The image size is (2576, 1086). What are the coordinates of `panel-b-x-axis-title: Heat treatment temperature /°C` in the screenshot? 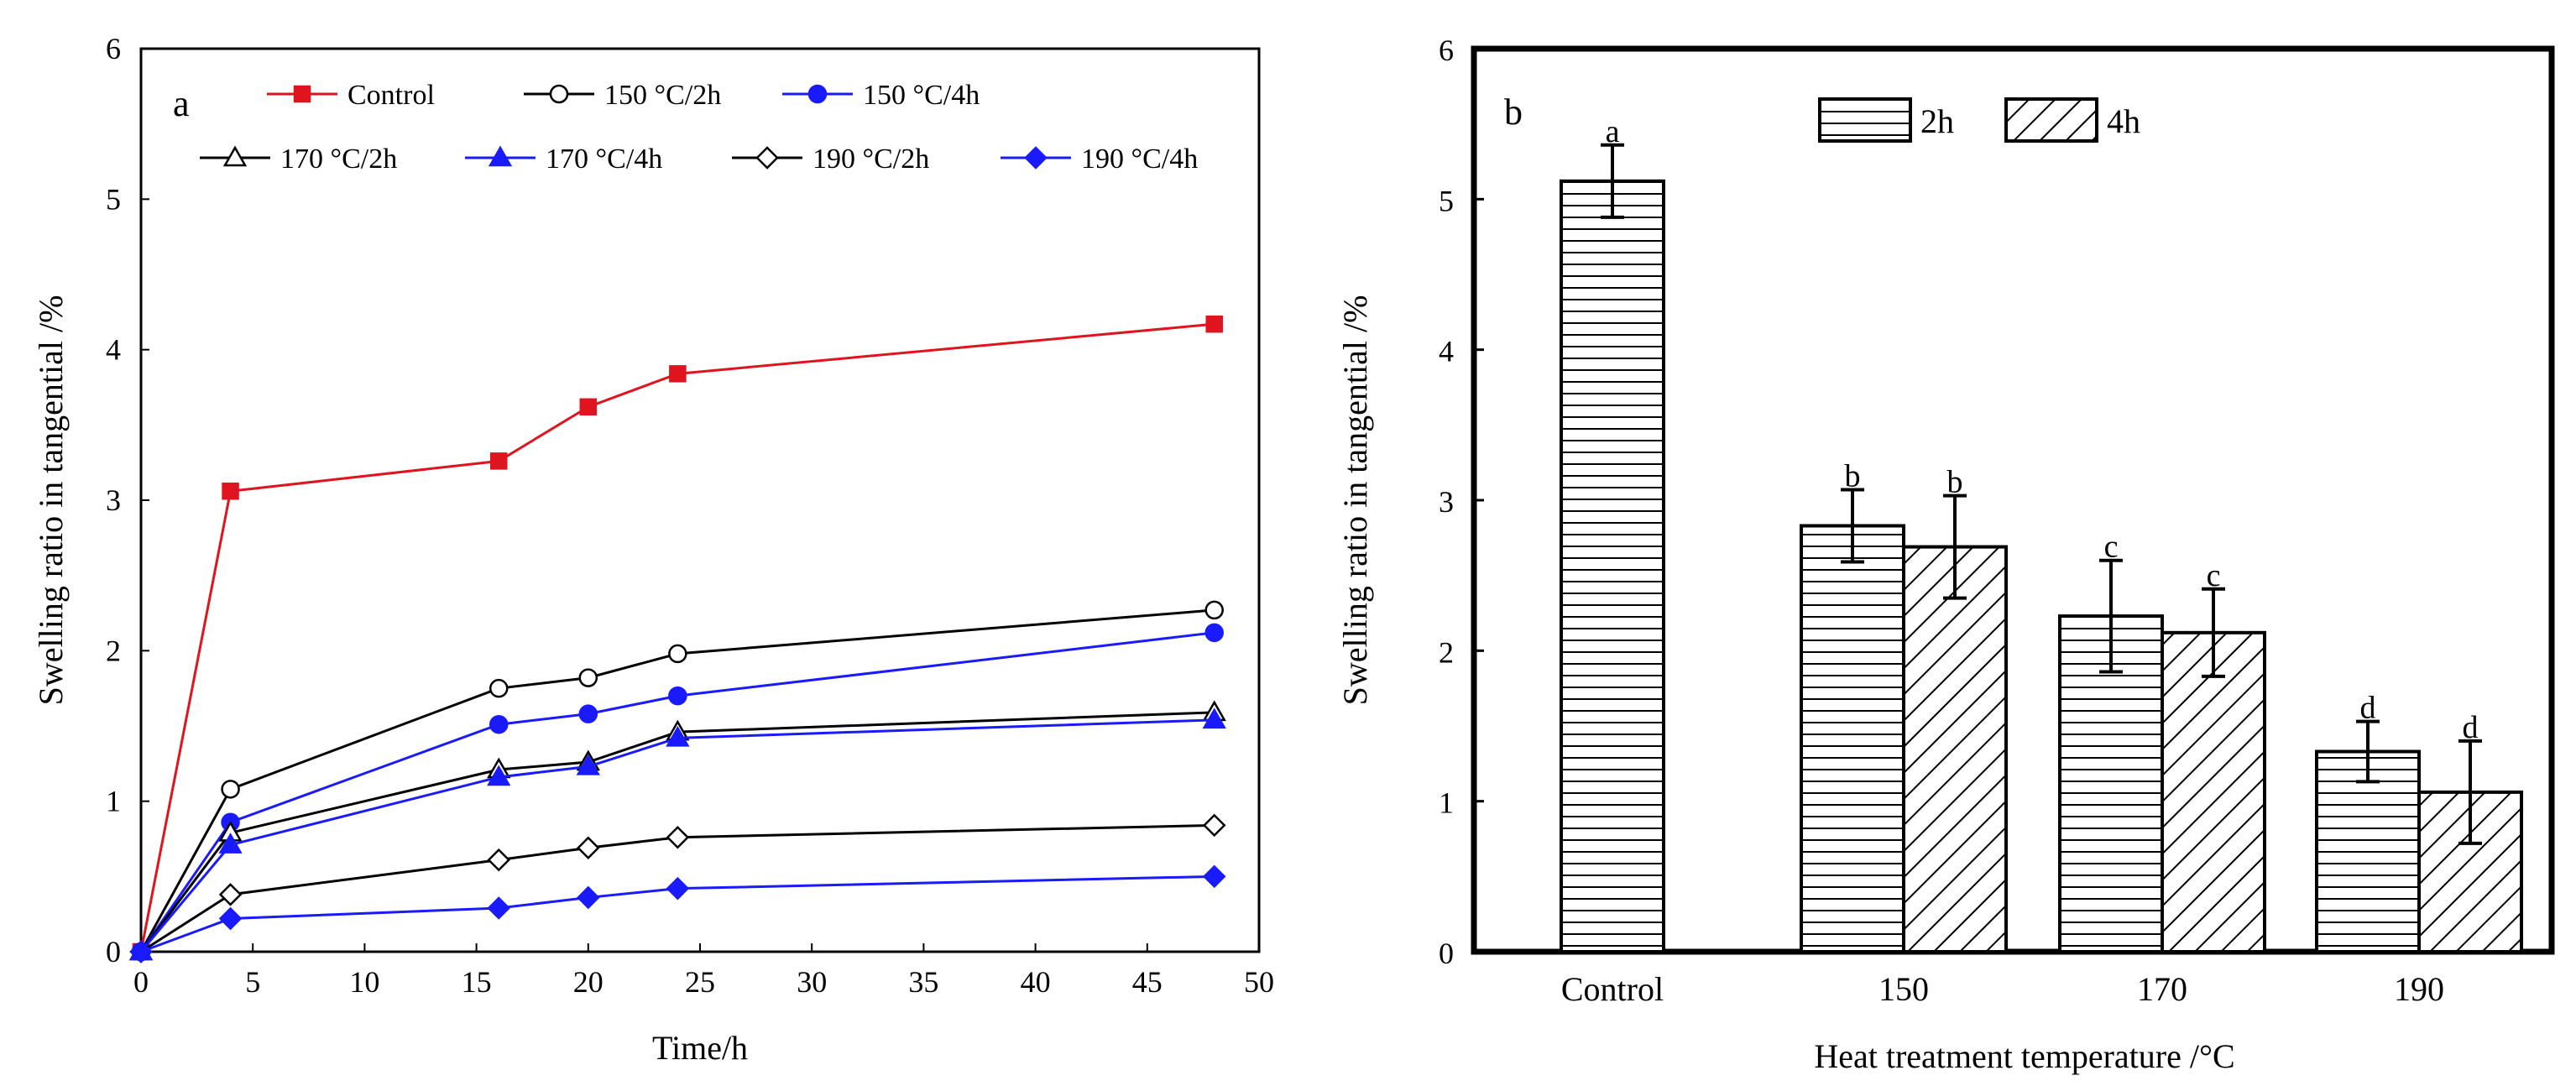 It's located at (2024, 1056).